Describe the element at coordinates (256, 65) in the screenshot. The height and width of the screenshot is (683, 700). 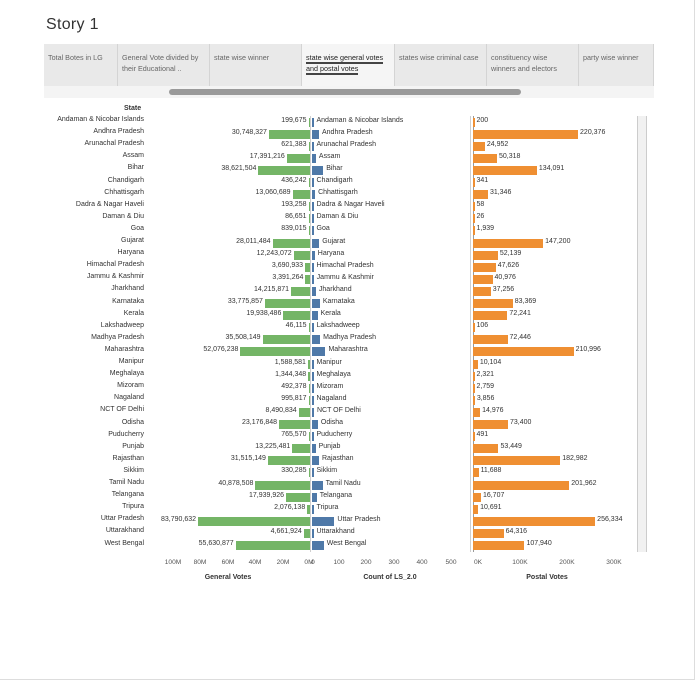
I see `tab-3: state wise winner` at that location.